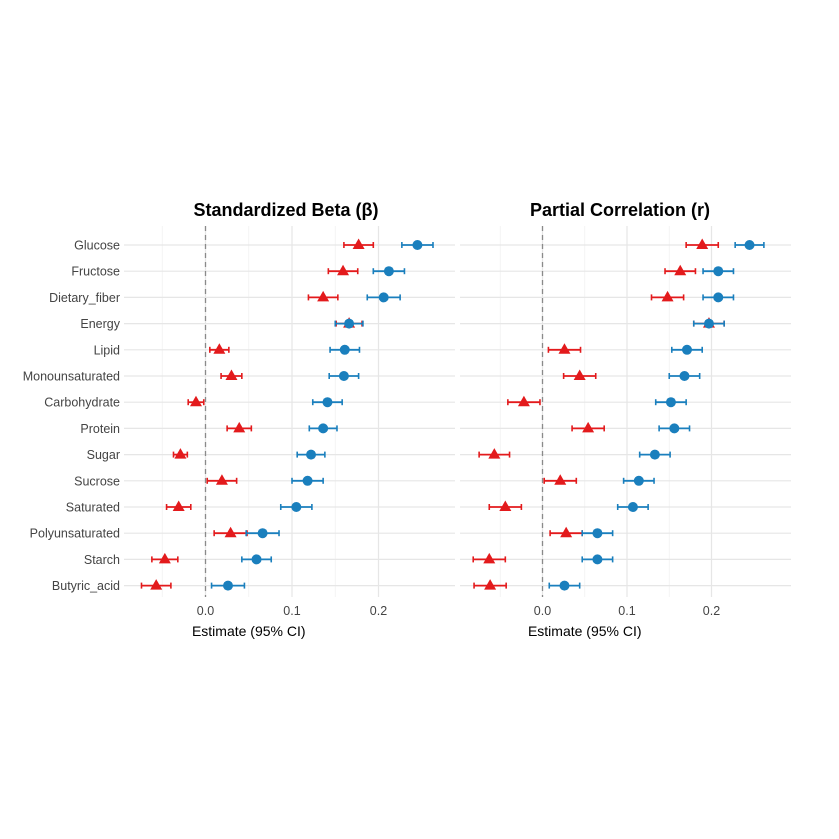  What do you see at coordinates (285, 210) in the screenshot?
I see `chart-title: Standardized Beta (β)` at bounding box center [285, 210].